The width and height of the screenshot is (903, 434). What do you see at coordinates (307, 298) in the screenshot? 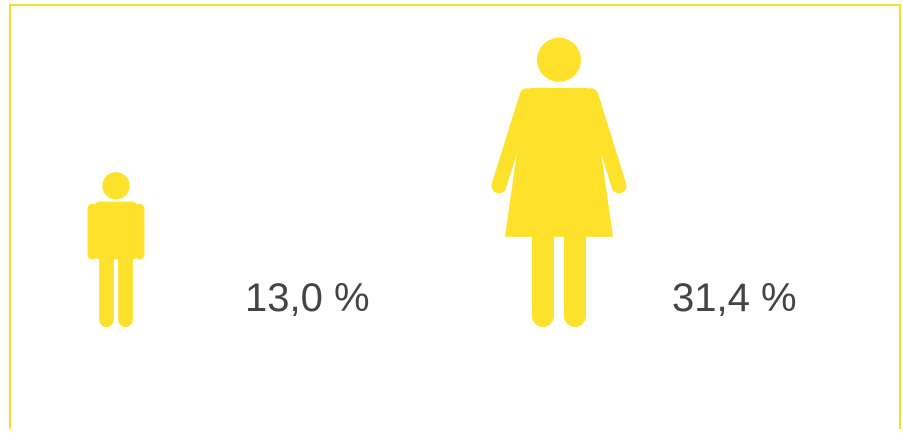
I see `value-label: 13,0 %` at bounding box center [307, 298].